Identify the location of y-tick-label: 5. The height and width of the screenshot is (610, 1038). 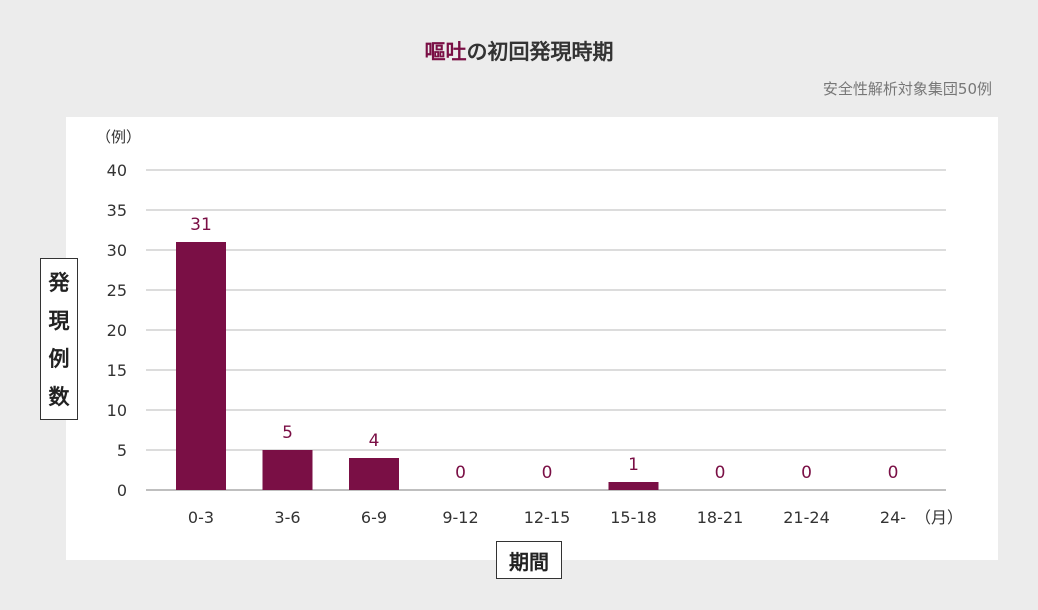
(122, 450).